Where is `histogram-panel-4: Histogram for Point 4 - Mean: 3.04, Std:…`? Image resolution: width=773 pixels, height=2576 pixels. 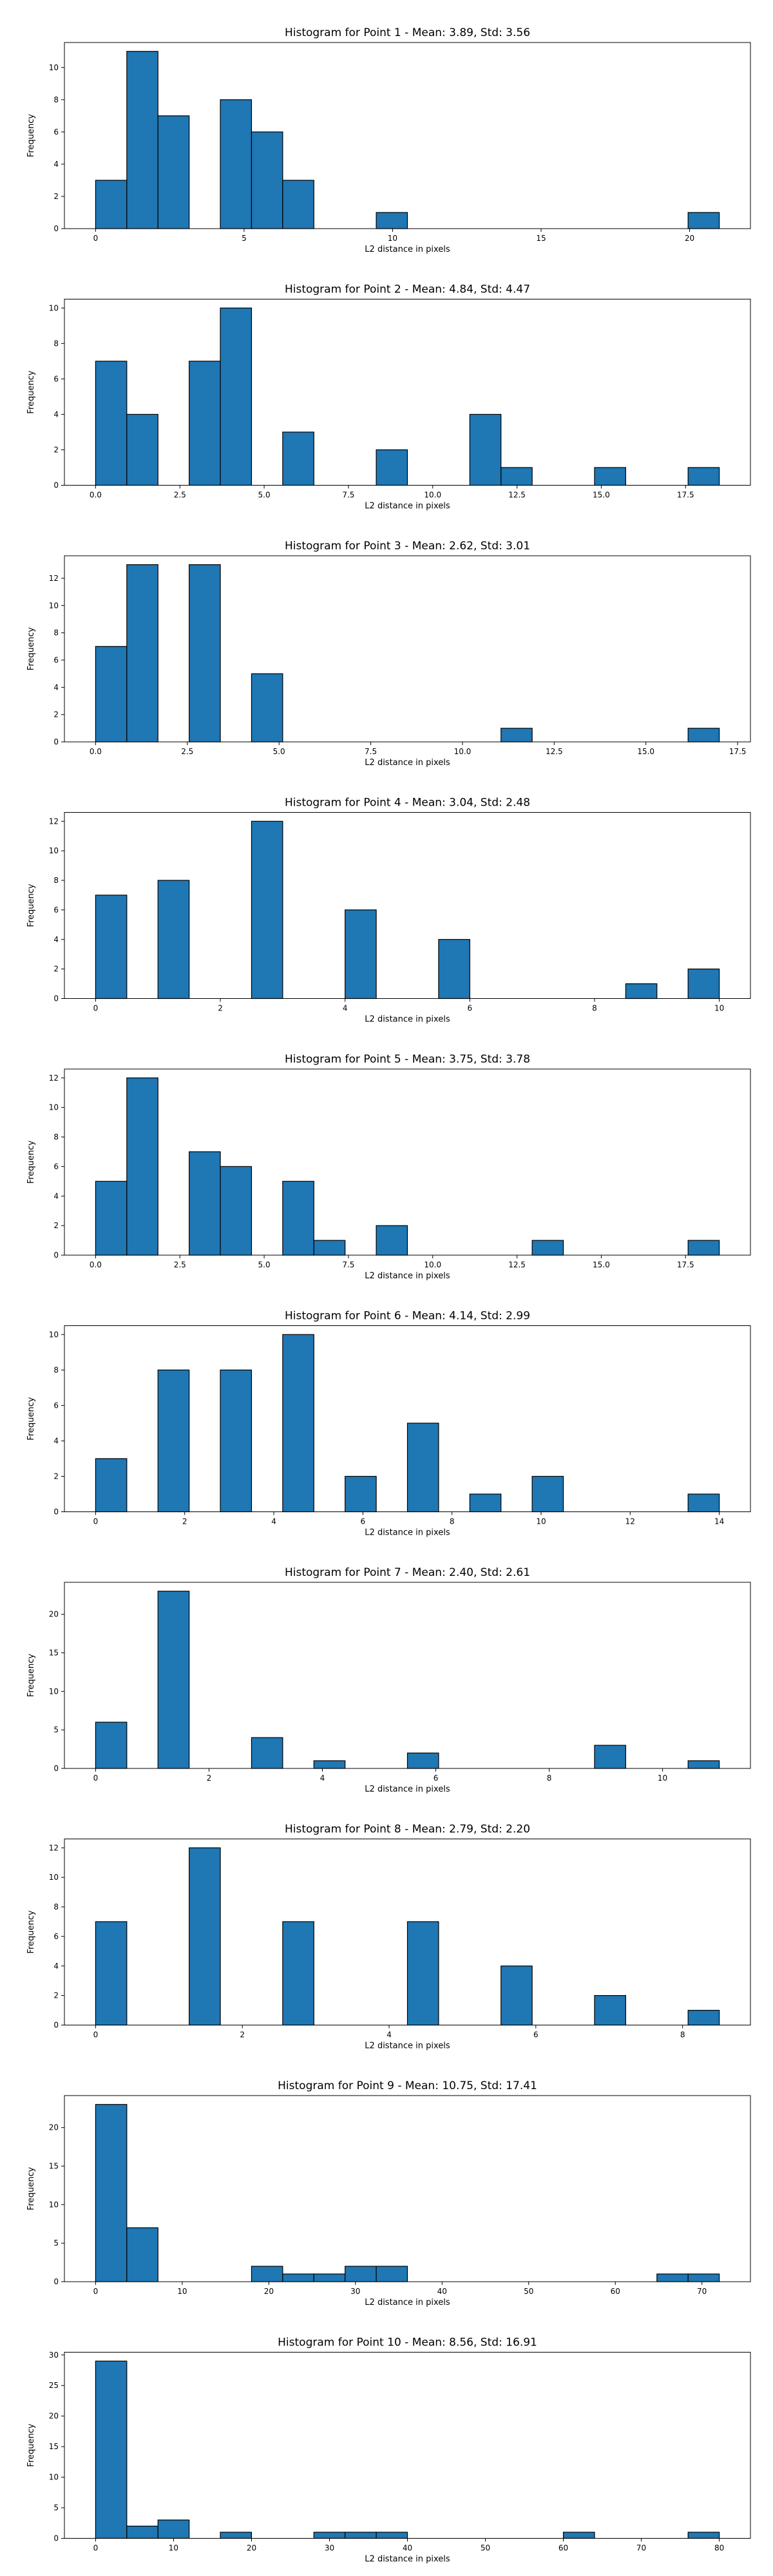
histogram-panel-4: Histogram for Point 4 - Mean: 3.04, Std:… is located at coordinates (388, 911).